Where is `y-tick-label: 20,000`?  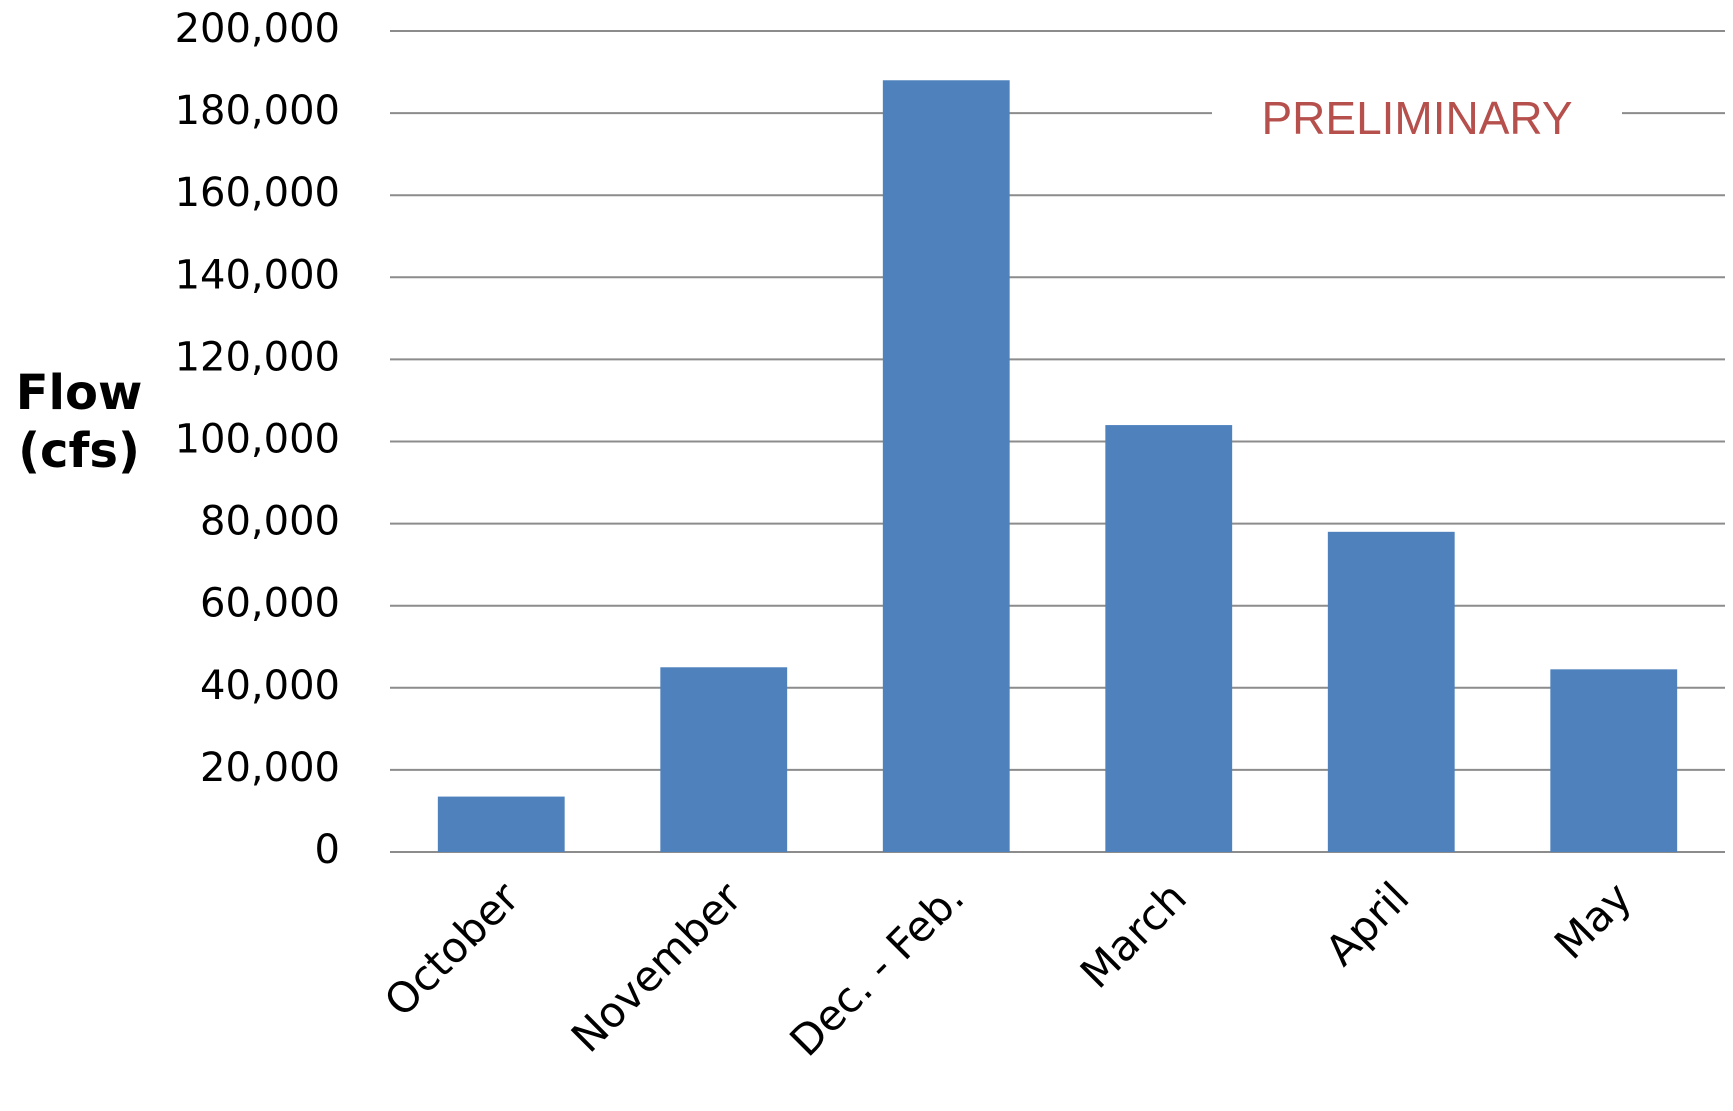 y-tick-label: 20,000 is located at coordinates (270, 768).